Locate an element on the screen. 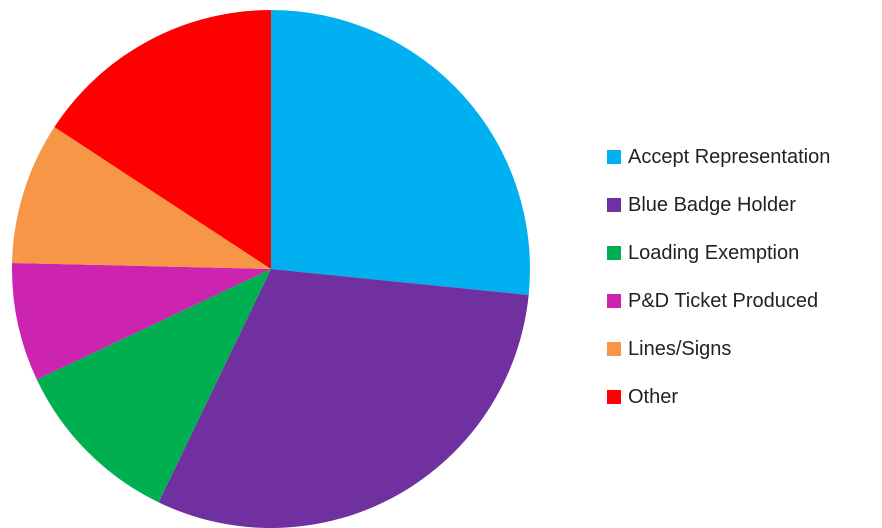  legend-label: Accept Representation is located at coordinates (729, 157).